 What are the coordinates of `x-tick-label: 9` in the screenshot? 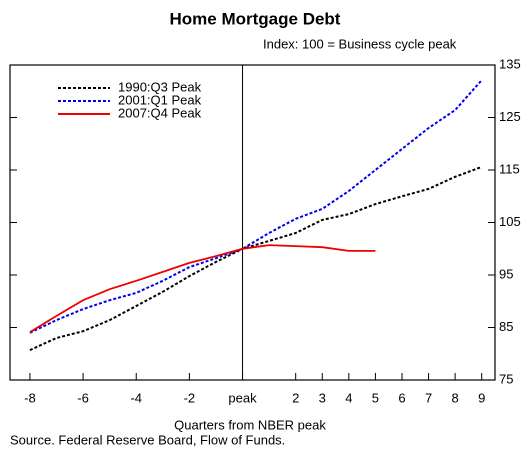 It's located at (481, 397).